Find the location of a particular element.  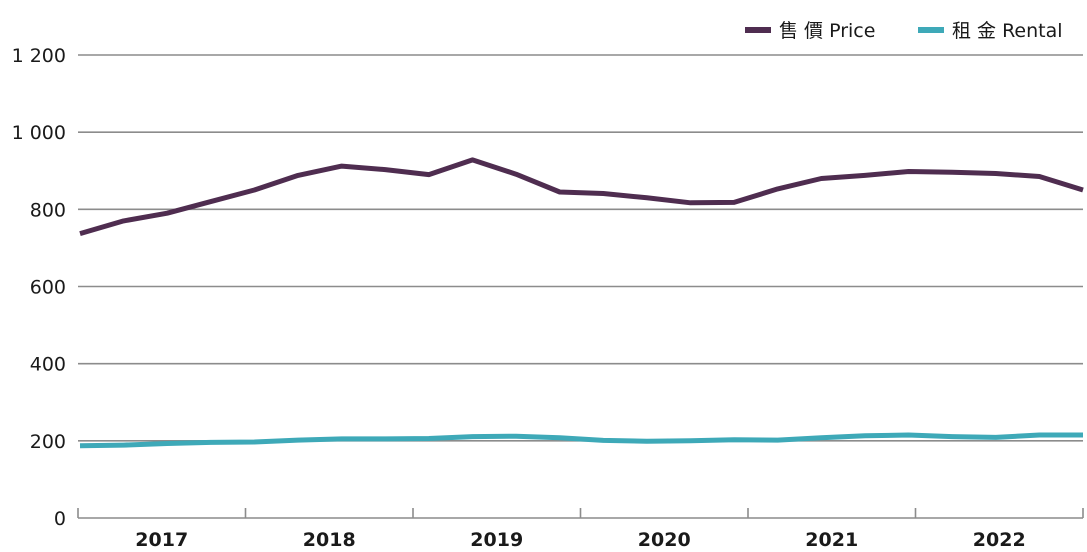

series-line-price is located at coordinates (581, 197).